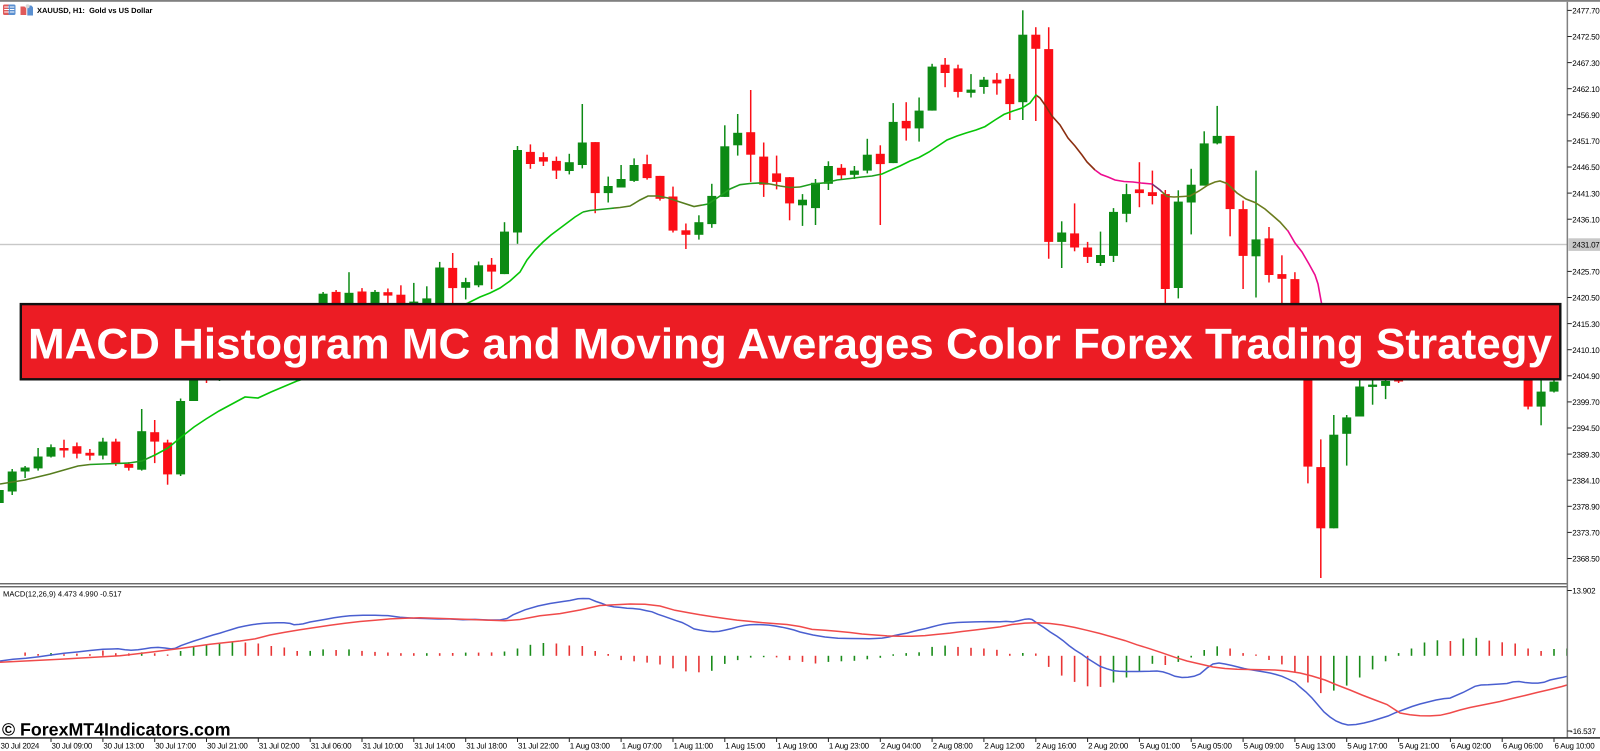 The height and width of the screenshot is (751, 1600). What do you see at coordinates (1586, 245) in the screenshot?
I see `svg-text: 2431.07` at bounding box center [1586, 245].